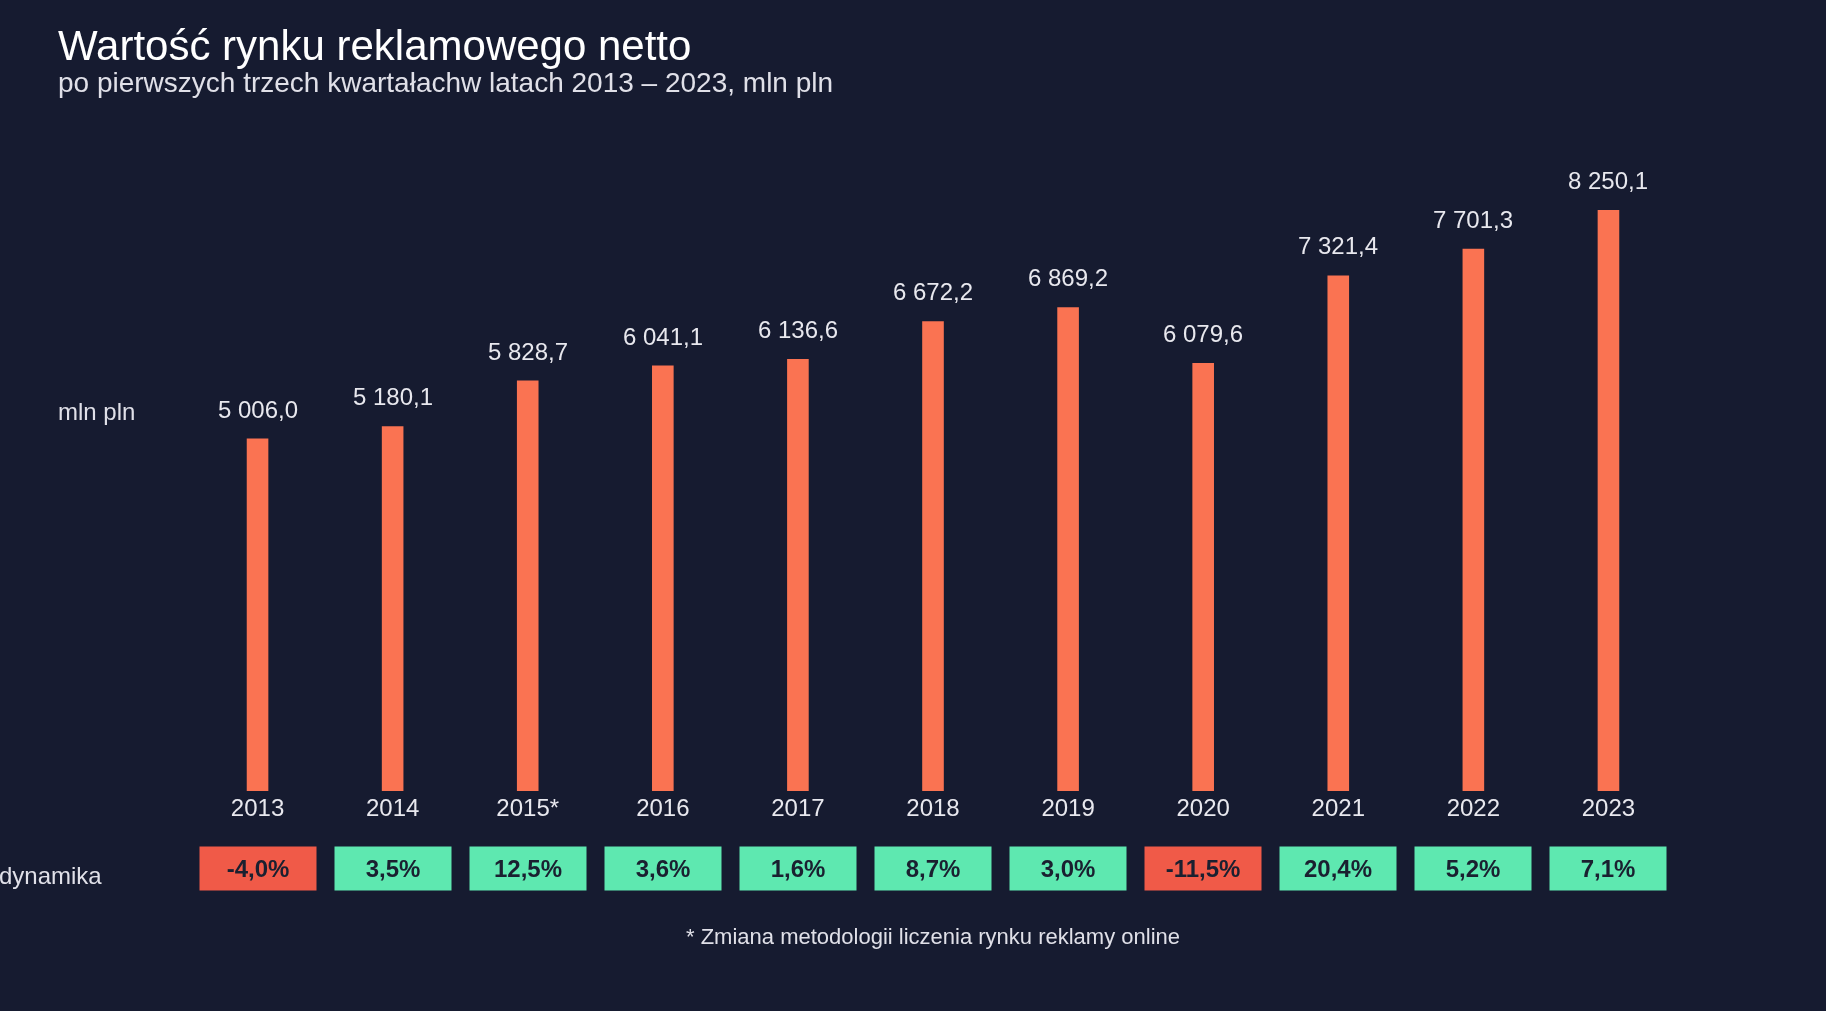 The height and width of the screenshot is (1011, 1826). Describe the element at coordinates (258, 868) in the screenshot. I see `text: -4,0%` at that location.